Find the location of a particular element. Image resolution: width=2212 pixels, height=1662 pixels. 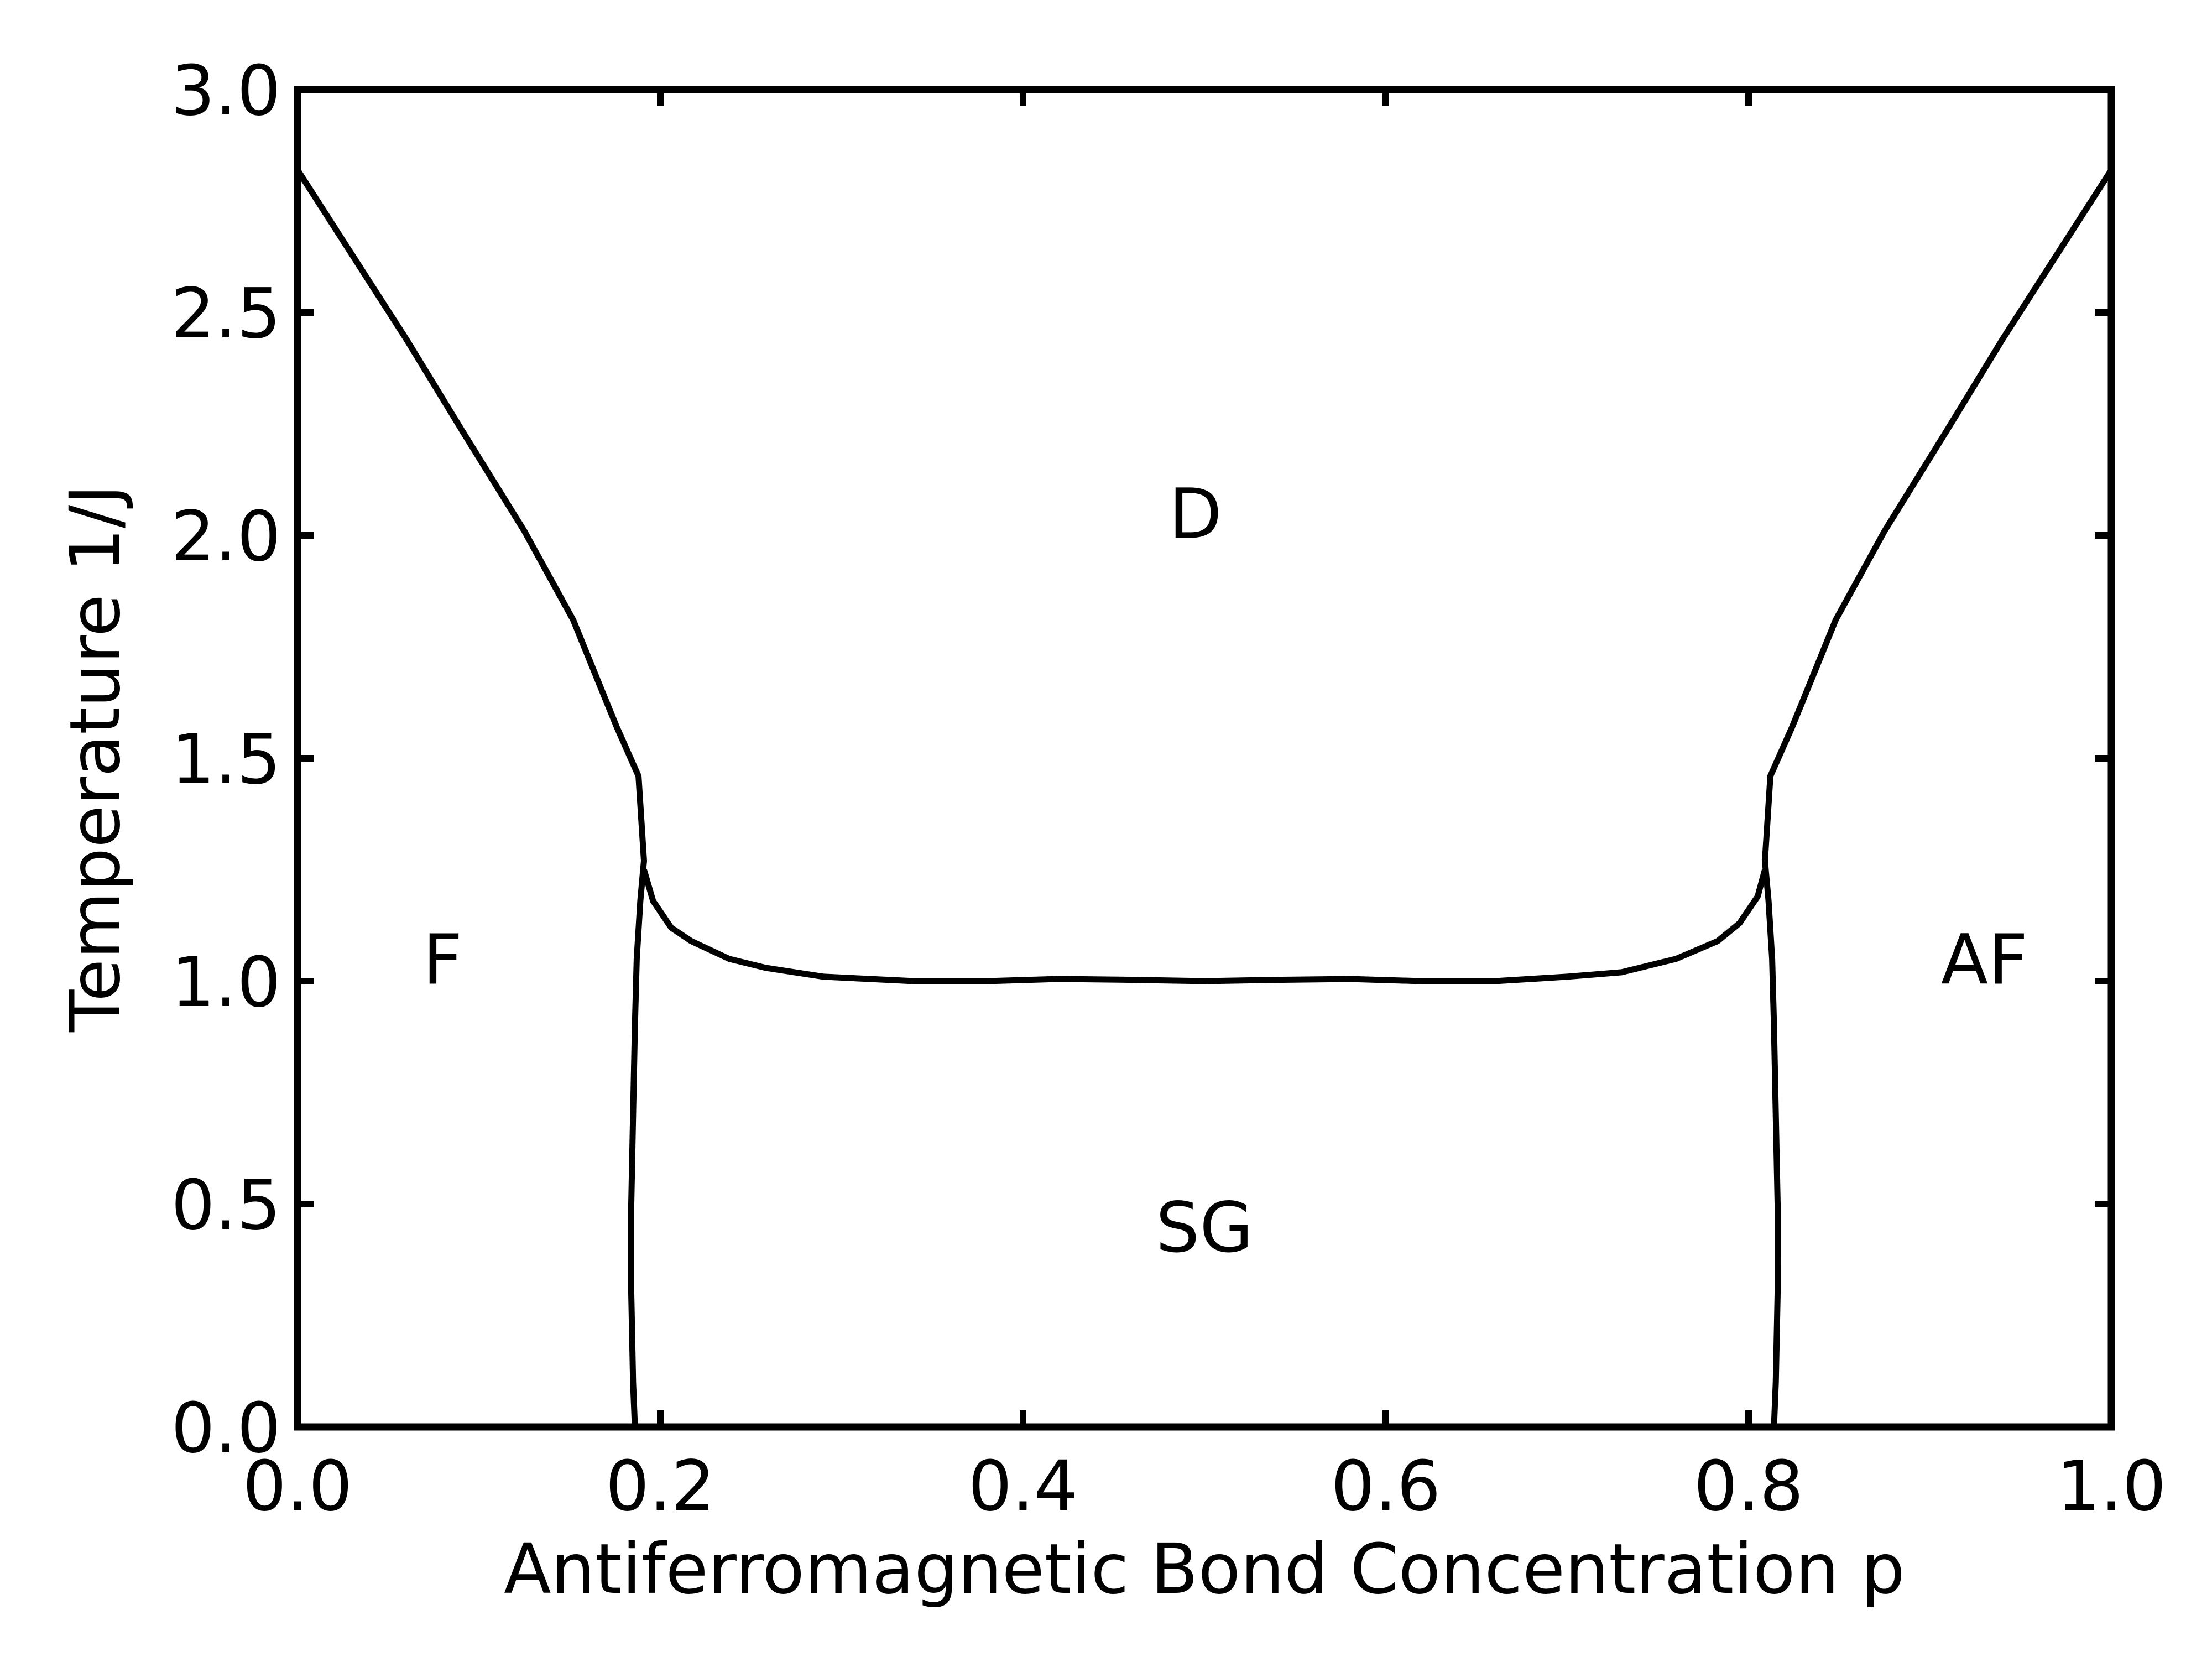

y-tick-label: 0.0 is located at coordinates (226, 1428).